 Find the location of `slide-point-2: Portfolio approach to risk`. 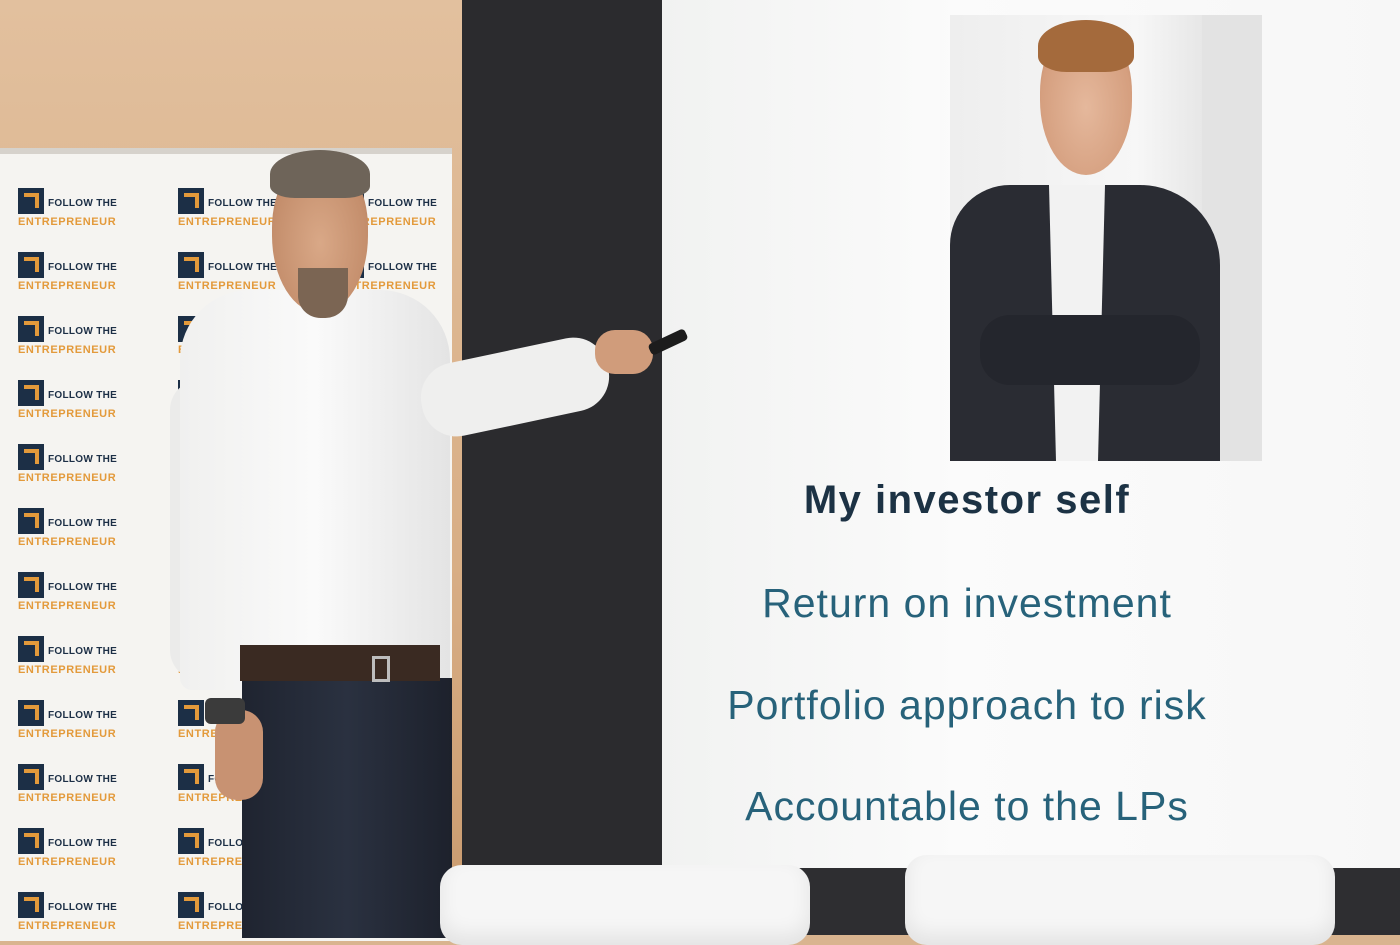

slide-point-2: Portfolio approach to risk is located at coordinates (967, 705).